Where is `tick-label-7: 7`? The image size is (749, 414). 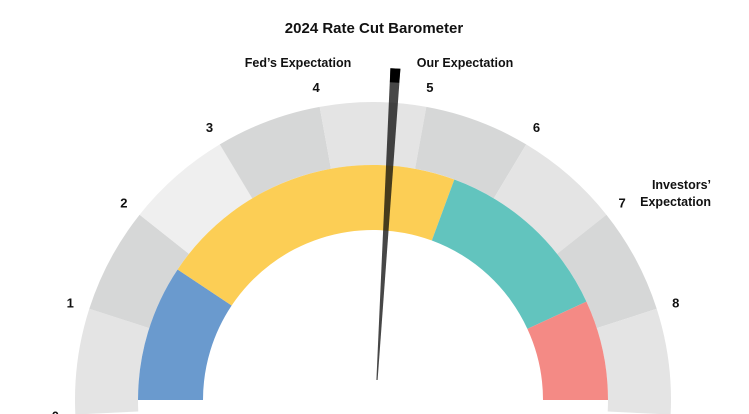
tick-label-7: 7 is located at coordinates (621, 202).